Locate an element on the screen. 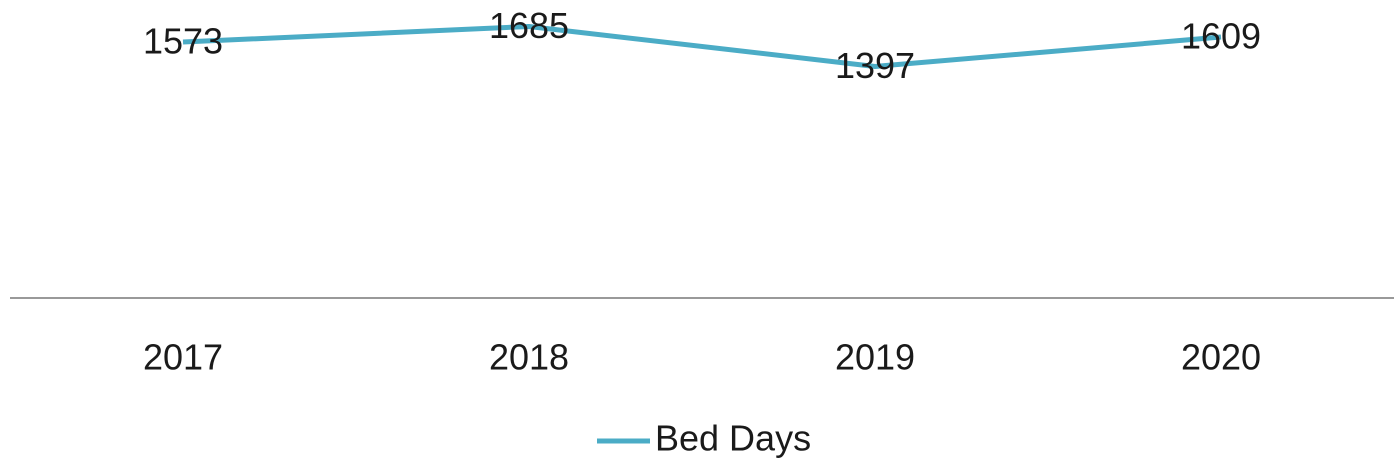  legend-label: Bed Days is located at coordinates (733, 438).